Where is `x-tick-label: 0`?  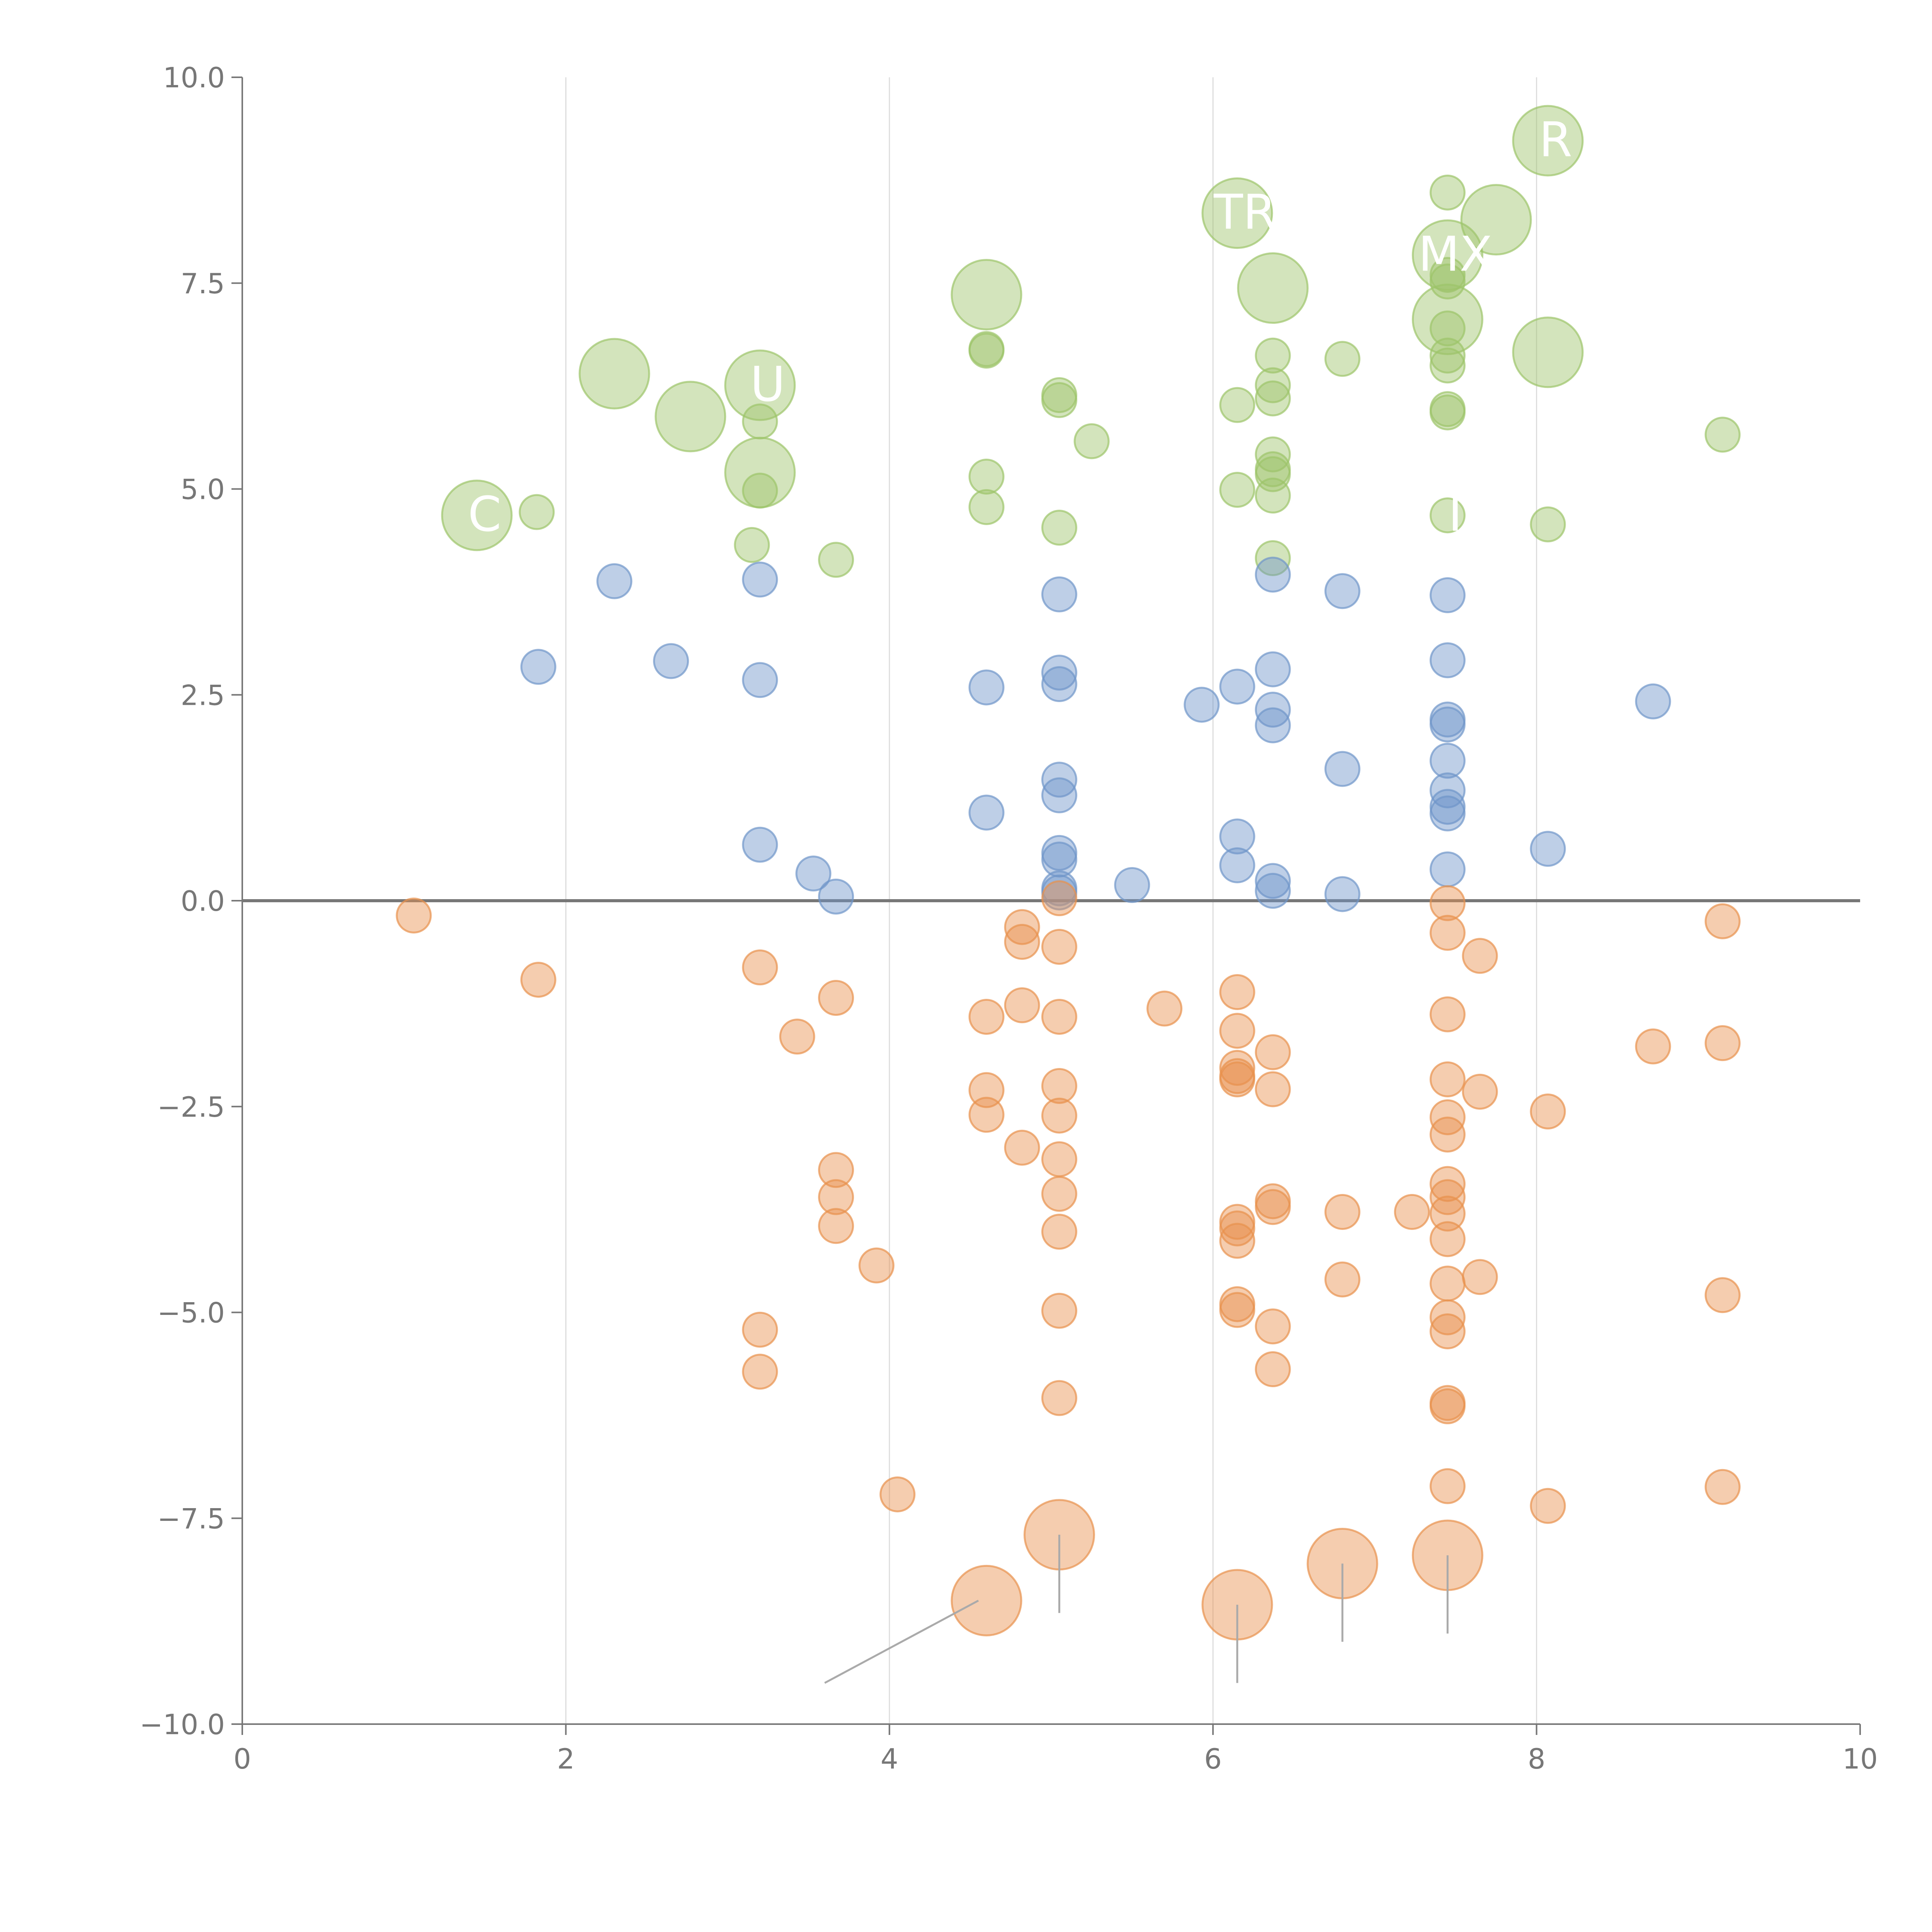 x-tick-label: 0 is located at coordinates (242, 1759).